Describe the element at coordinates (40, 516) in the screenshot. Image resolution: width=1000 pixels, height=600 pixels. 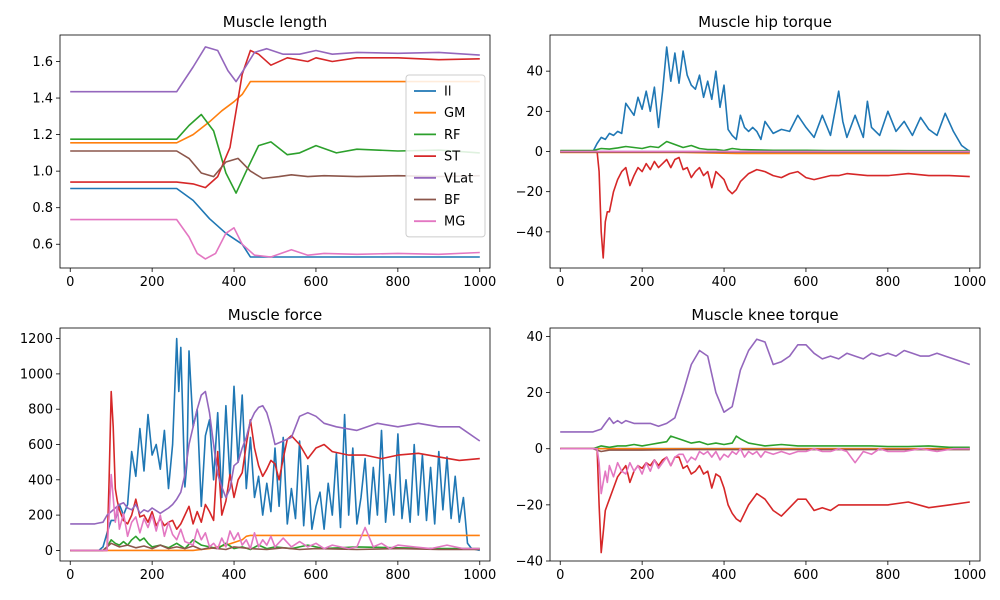
I see `y-tick-label: 200` at that location.